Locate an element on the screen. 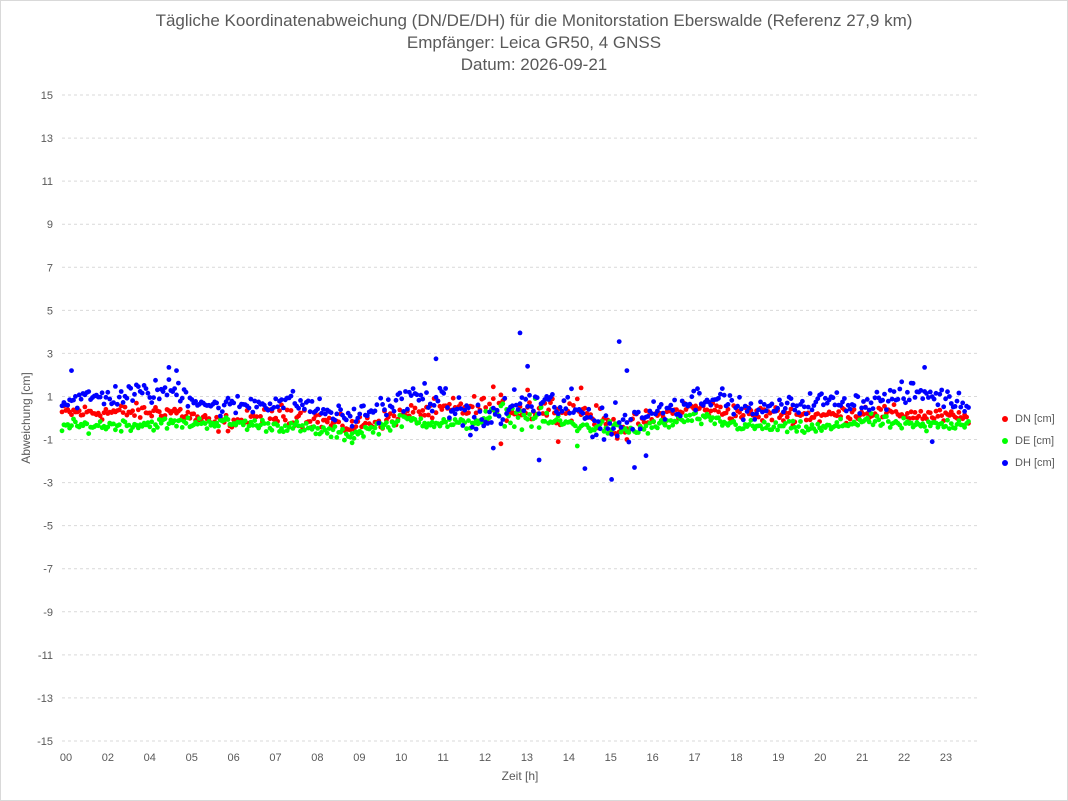  x-tick-label: 06 is located at coordinates (233, 758).